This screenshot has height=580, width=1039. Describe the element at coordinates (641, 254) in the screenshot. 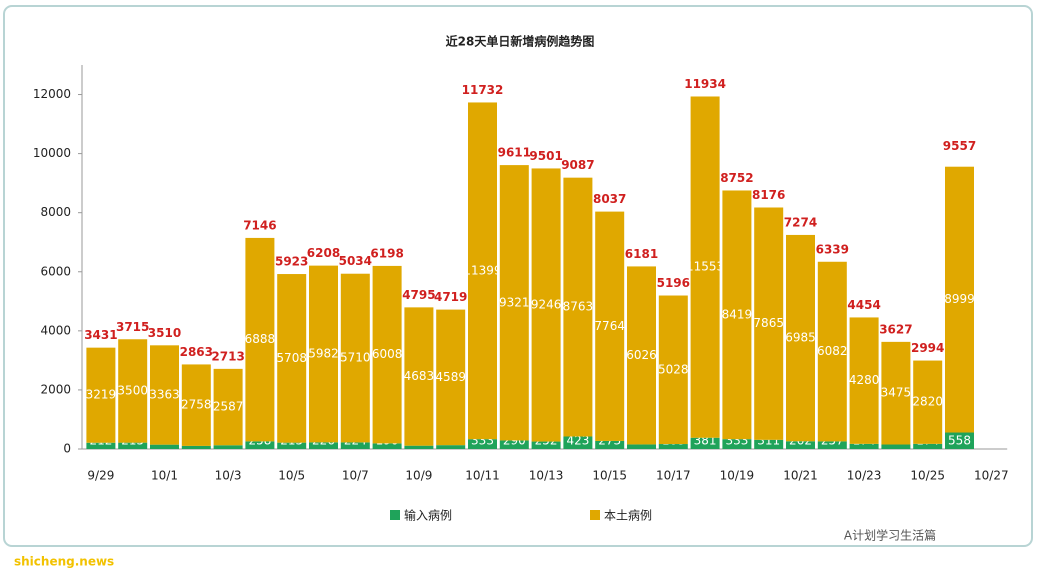

I see `total-label: 6181` at that location.